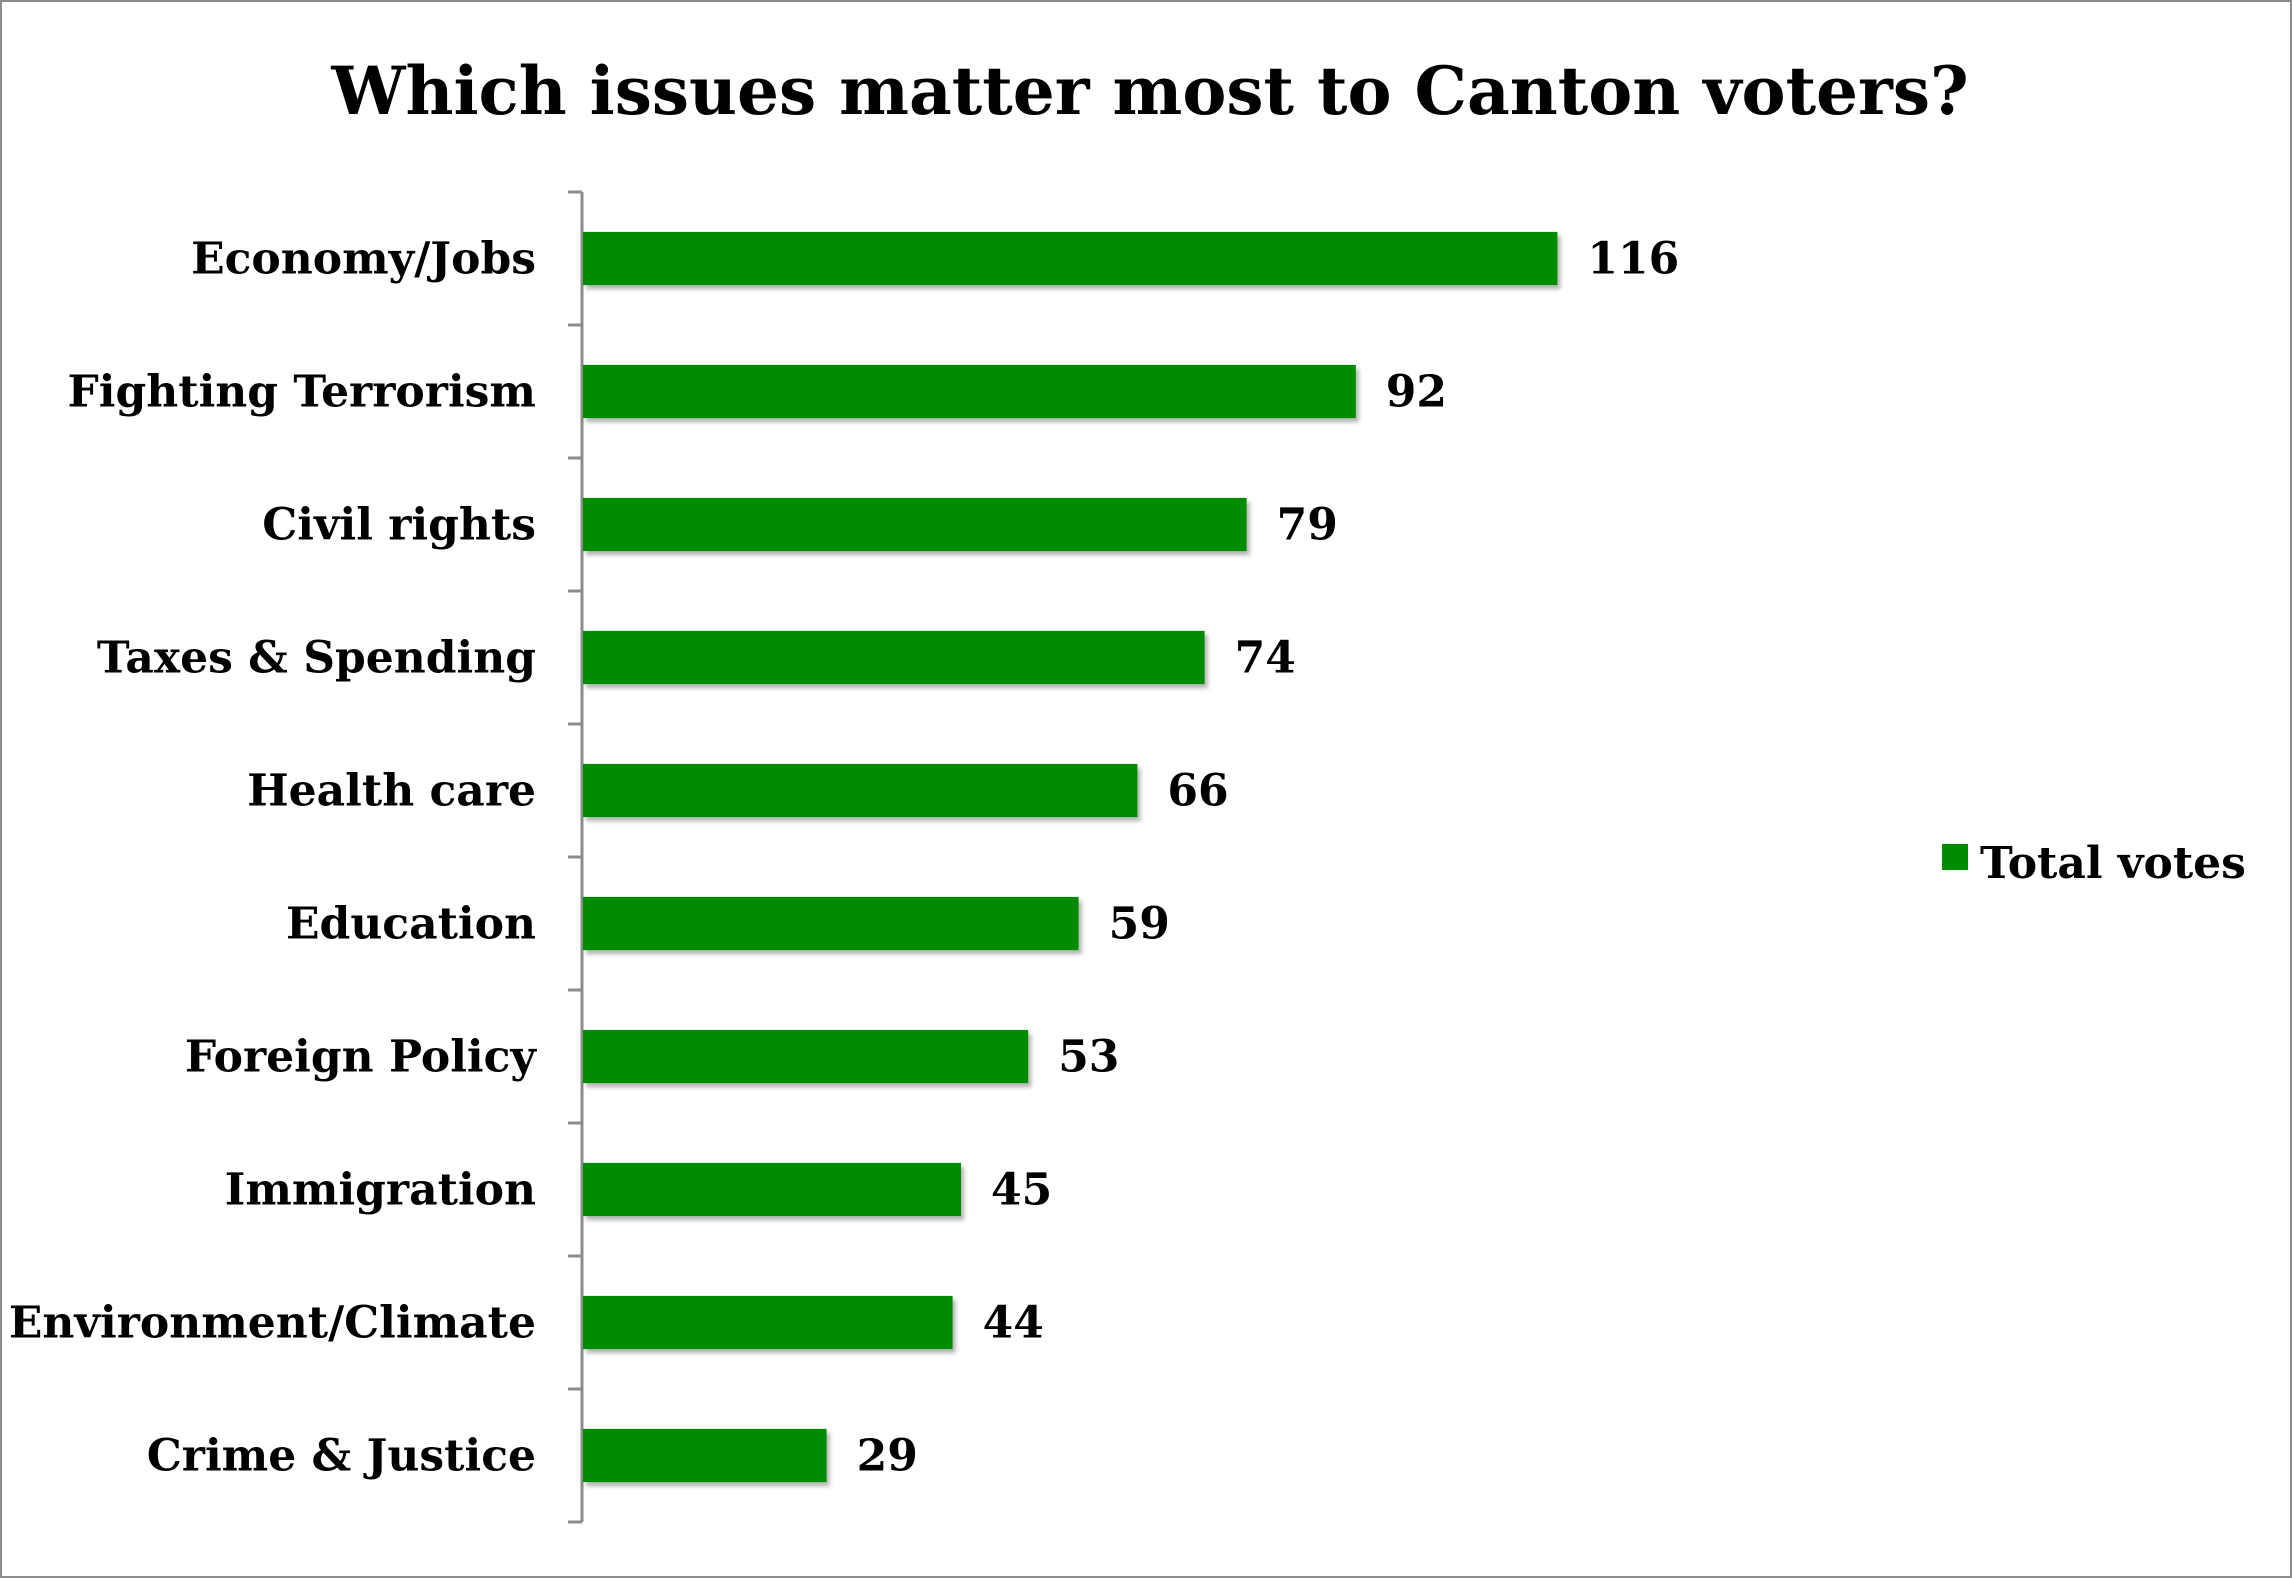 The image size is (2292, 1578). What do you see at coordinates (399, 525) in the screenshot?
I see `category-label: Civil rights` at bounding box center [399, 525].